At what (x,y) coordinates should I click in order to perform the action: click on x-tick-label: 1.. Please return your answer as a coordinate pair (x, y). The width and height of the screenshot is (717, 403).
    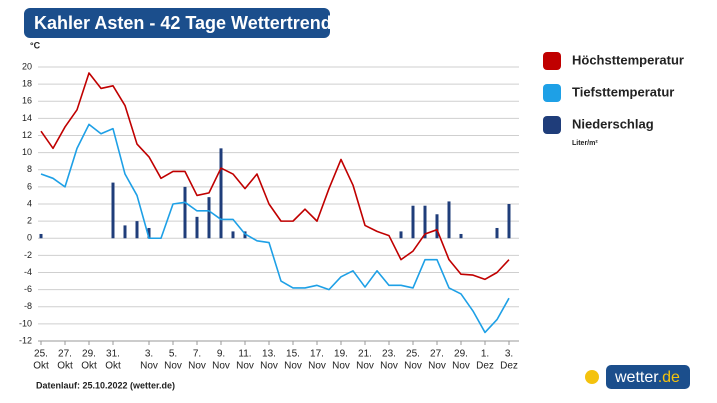
    Looking at the image, I should click on (485, 354).